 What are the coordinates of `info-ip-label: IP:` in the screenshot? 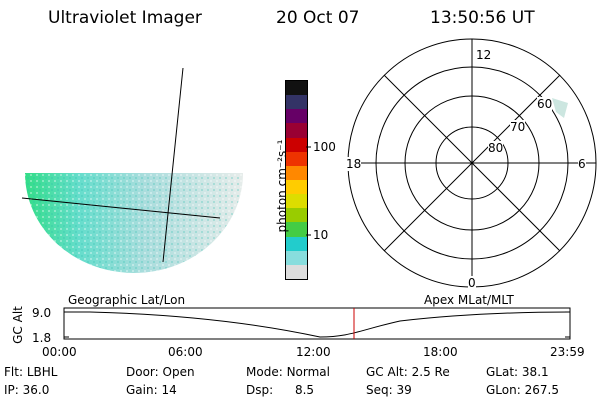 It's located at (11, 390).